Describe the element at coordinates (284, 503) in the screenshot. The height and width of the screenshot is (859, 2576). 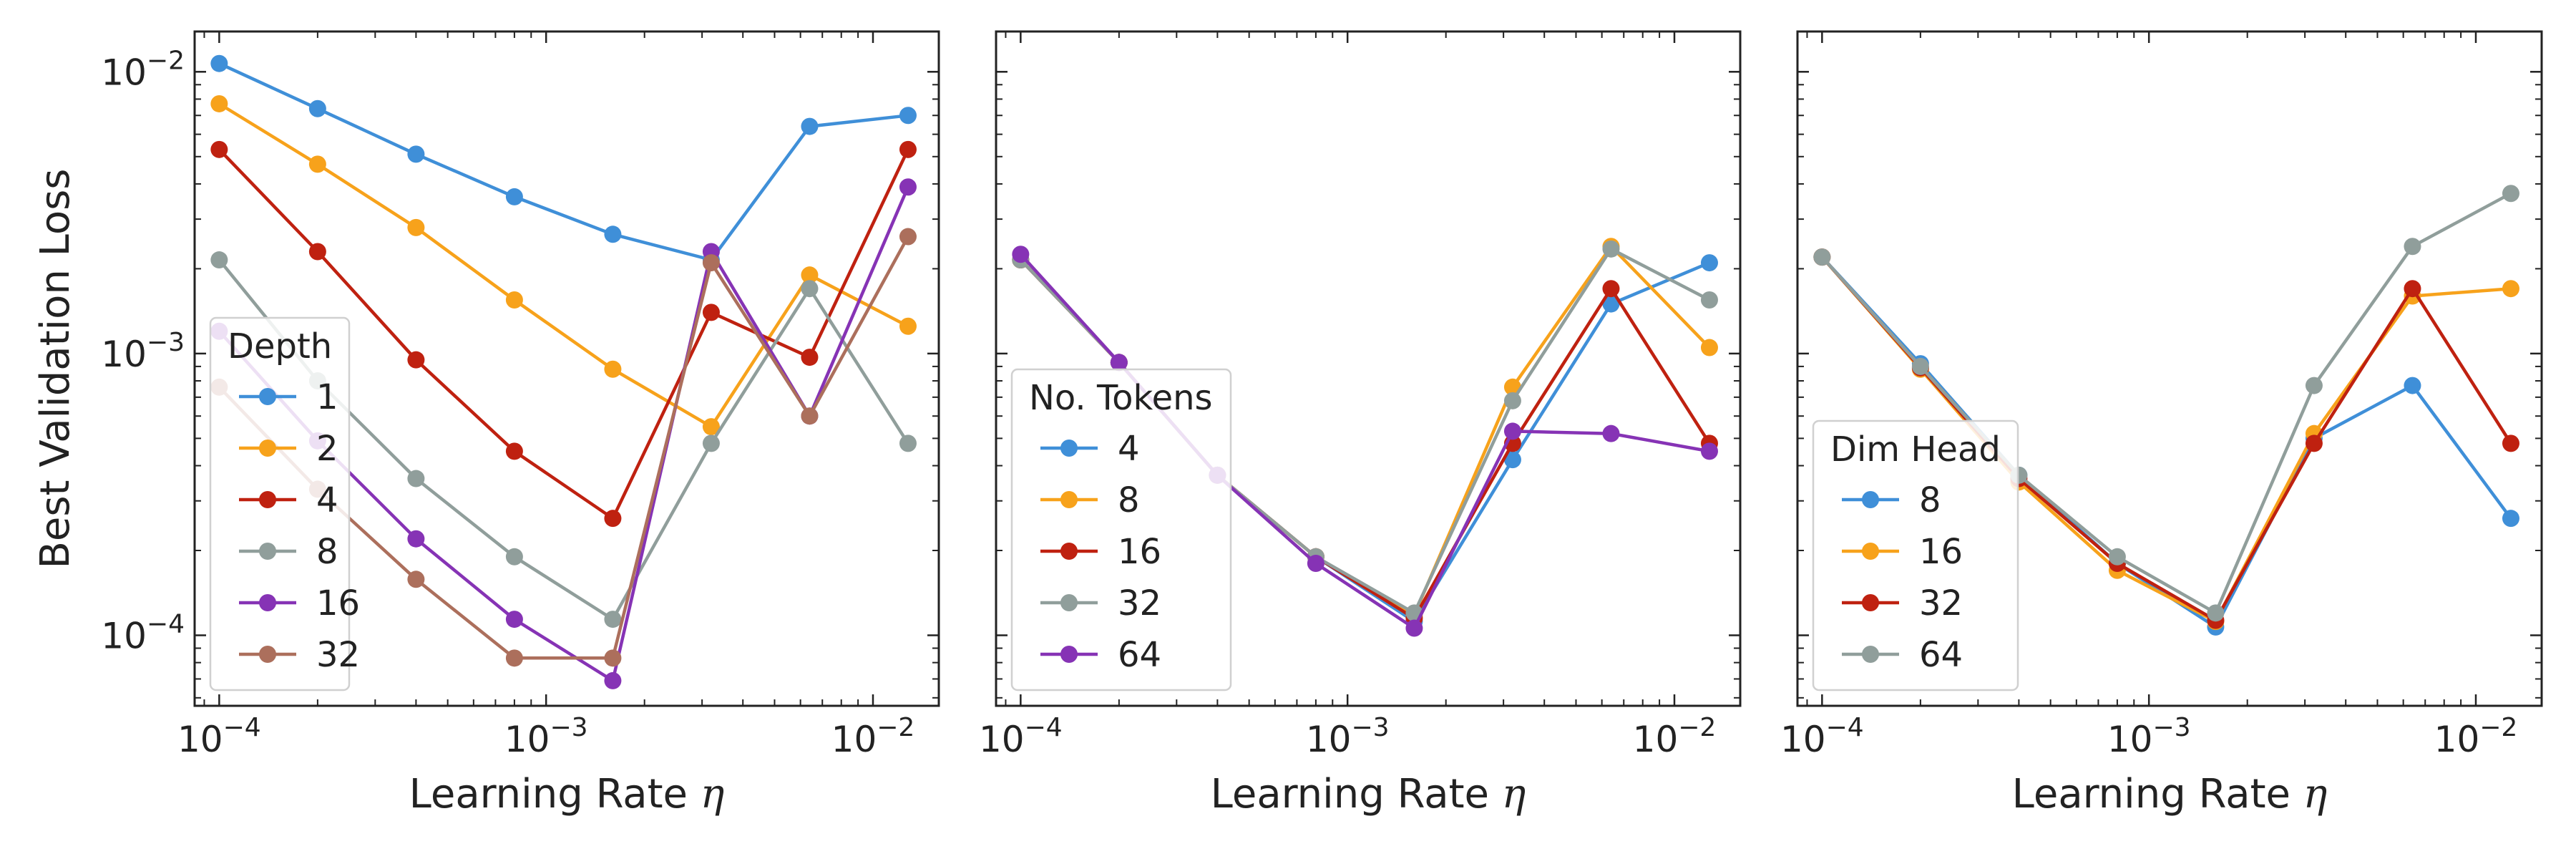
I see `legend: Depth 1 2 4 8 16 32` at that location.